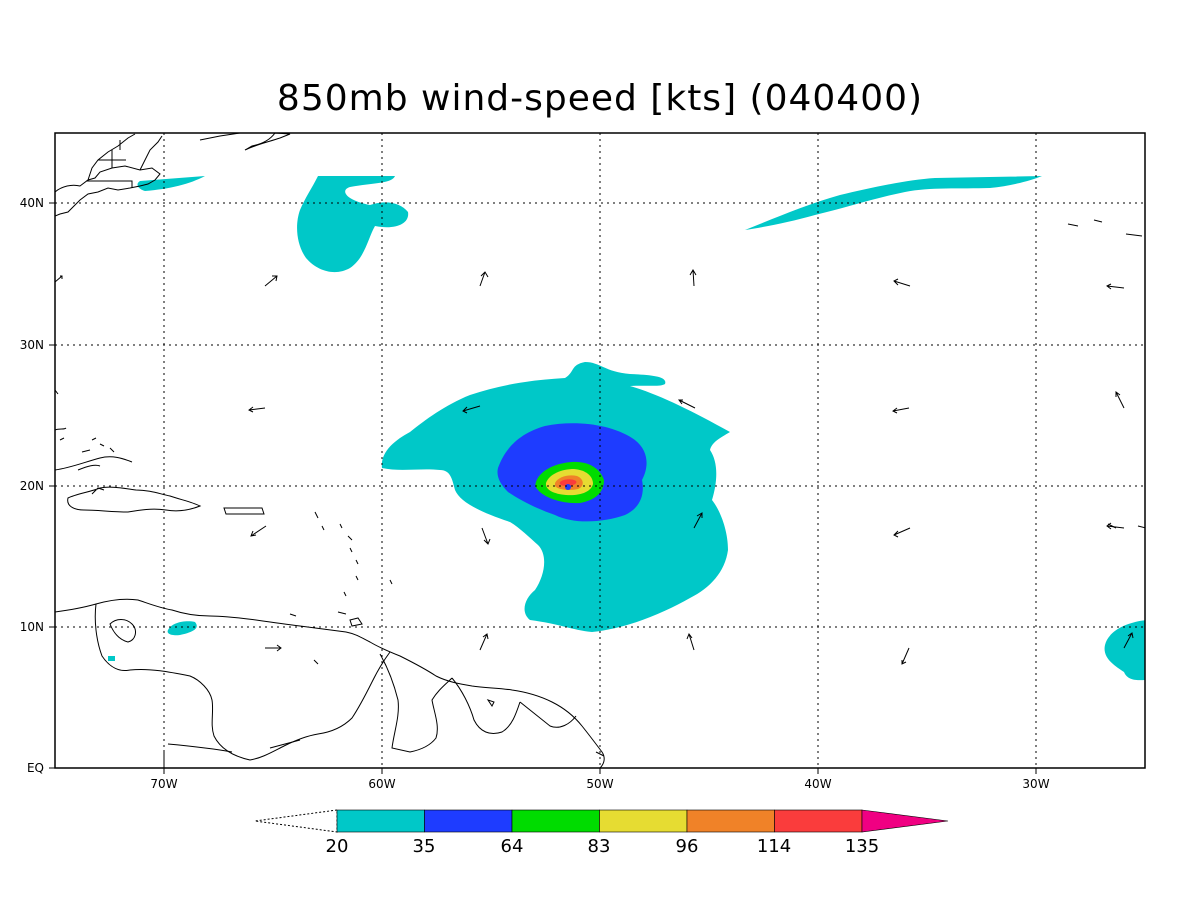 The height and width of the screenshot is (900, 1200). What do you see at coordinates (687, 846) in the screenshot?
I see `colorbar-label: 96` at bounding box center [687, 846].